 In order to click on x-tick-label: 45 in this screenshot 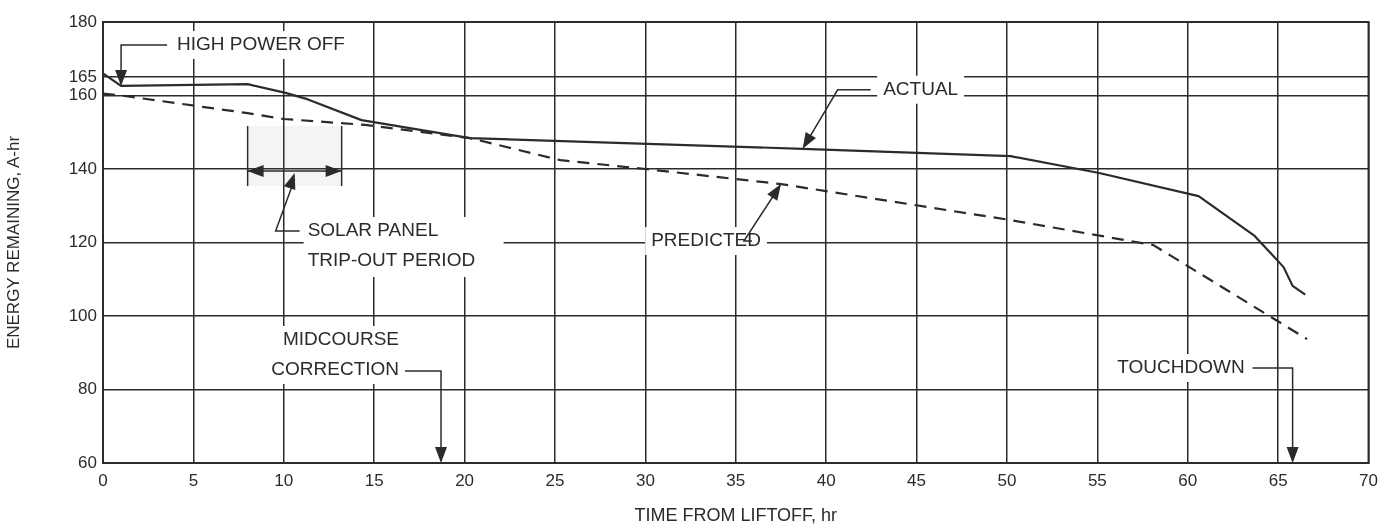, I will do `click(917, 480)`.